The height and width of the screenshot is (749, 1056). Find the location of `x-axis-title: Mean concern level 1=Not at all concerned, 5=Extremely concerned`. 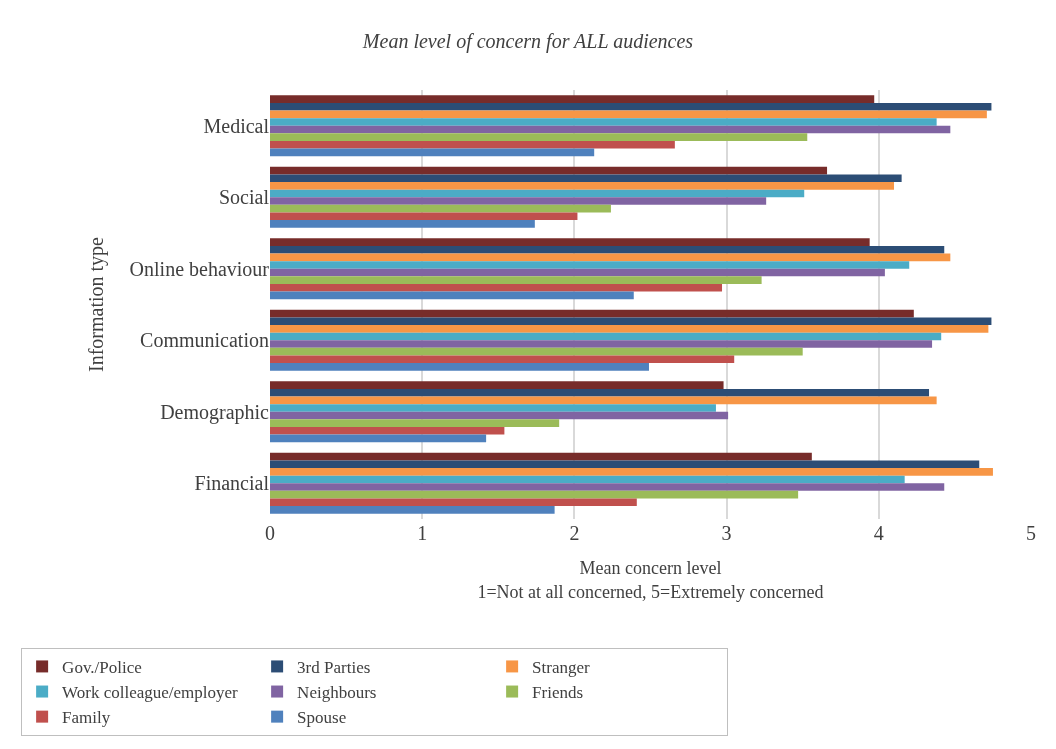

x-axis-title: Mean concern level 1=Not at all concerned, 5=Extremely concerned is located at coordinates (650, 580).